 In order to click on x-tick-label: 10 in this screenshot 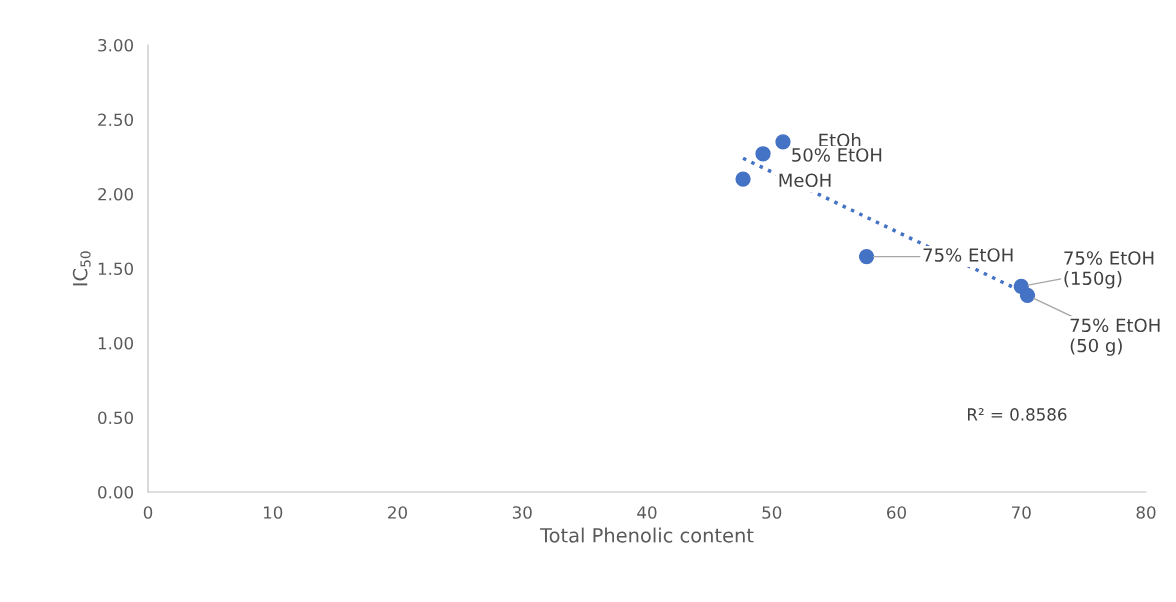, I will do `click(273, 512)`.